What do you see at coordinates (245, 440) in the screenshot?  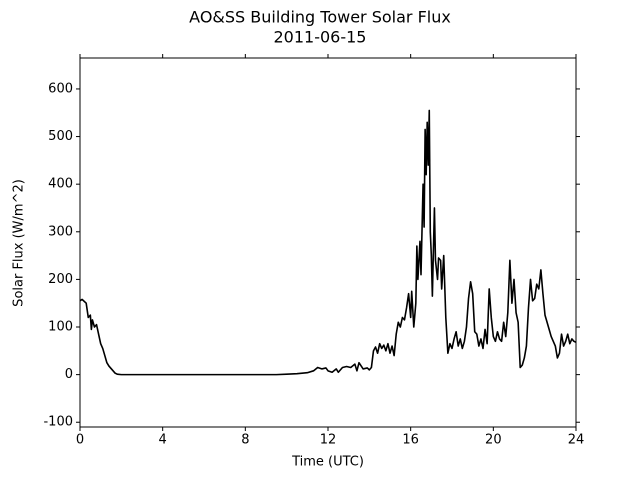 I see `x-tick-label: 8` at bounding box center [245, 440].